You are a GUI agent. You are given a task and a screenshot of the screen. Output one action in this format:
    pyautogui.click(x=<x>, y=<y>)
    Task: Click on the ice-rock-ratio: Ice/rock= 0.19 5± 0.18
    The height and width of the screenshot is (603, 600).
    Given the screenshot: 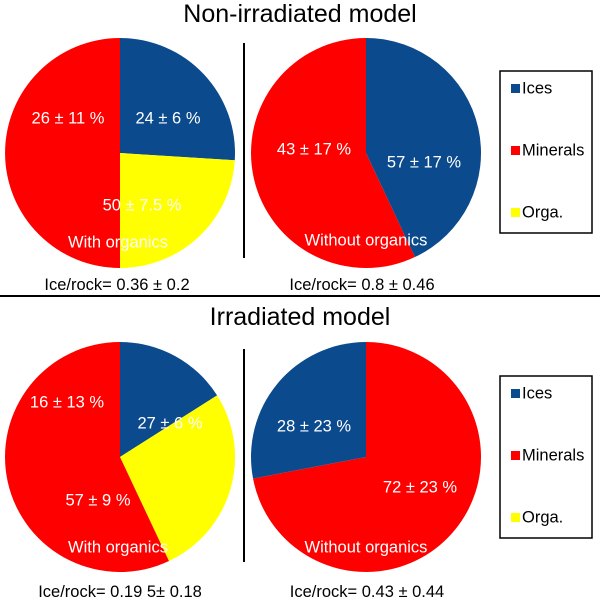 What is the action you would take?
    pyautogui.click(x=120, y=592)
    